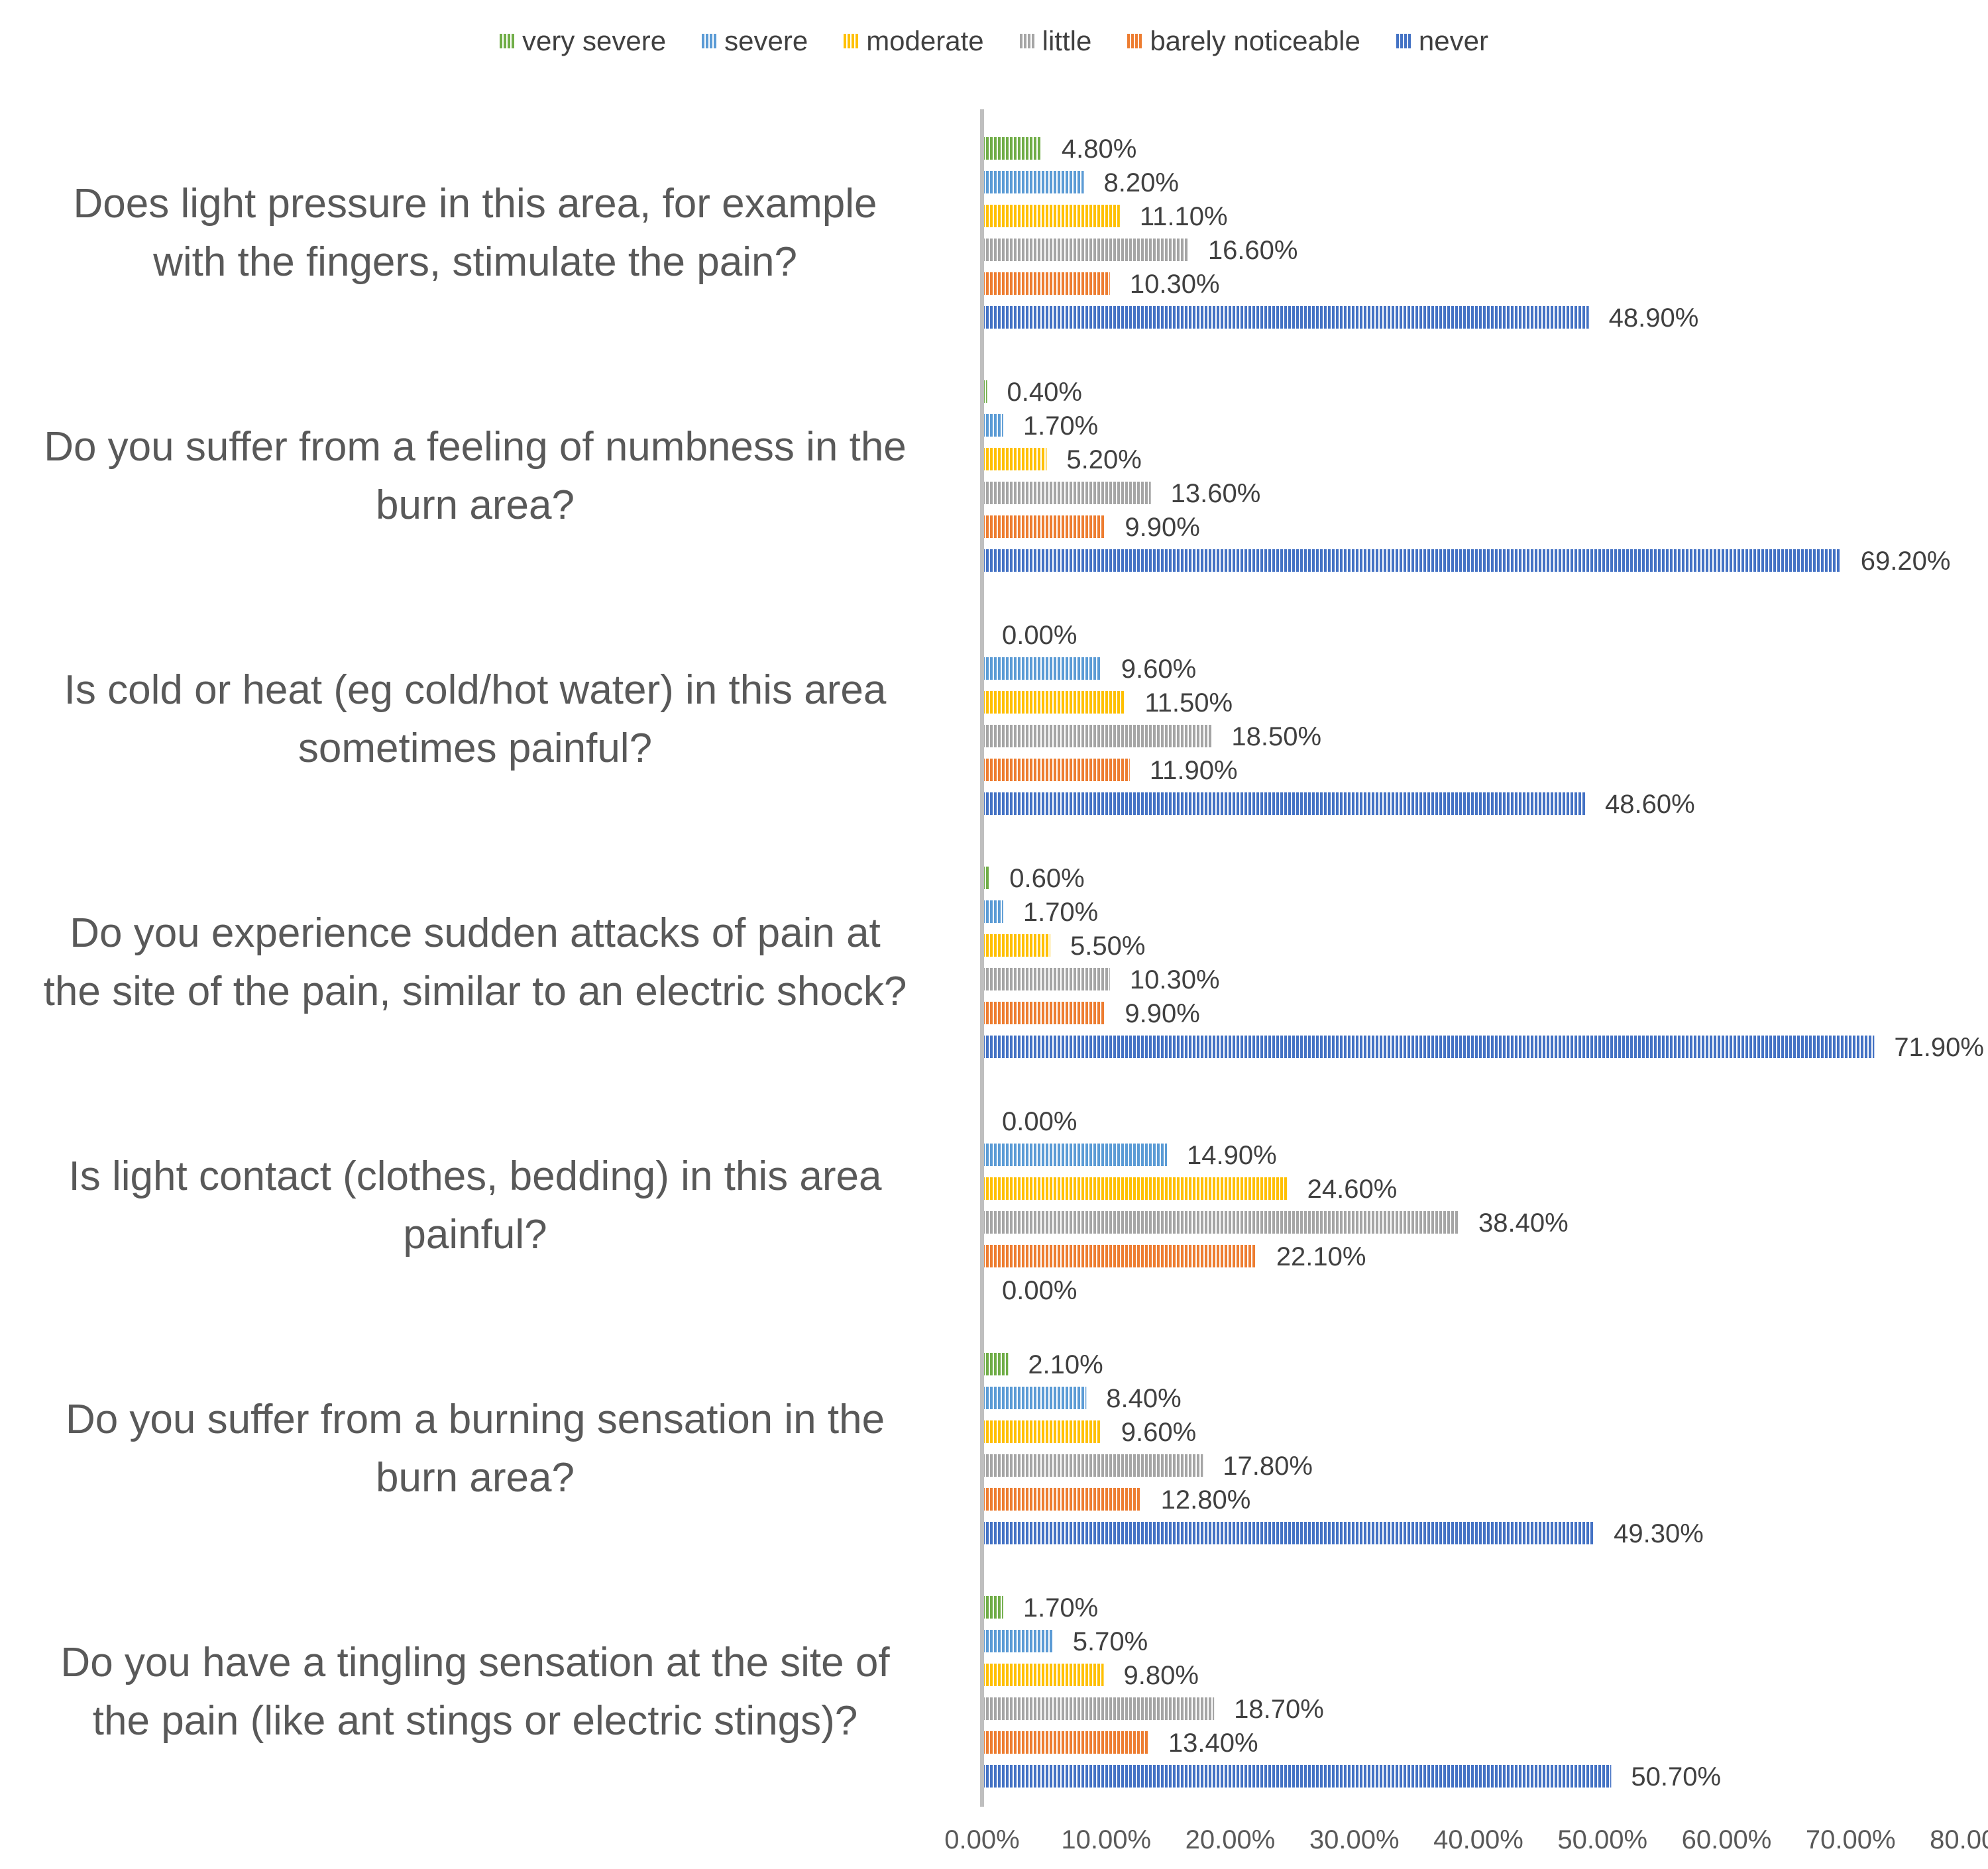 Image resolution: width=1988 pixels, height=1869 pixels. Describe the element at coordinates (1216, 493) in the screenshot. I see `data-label: 13.60%` at that location.